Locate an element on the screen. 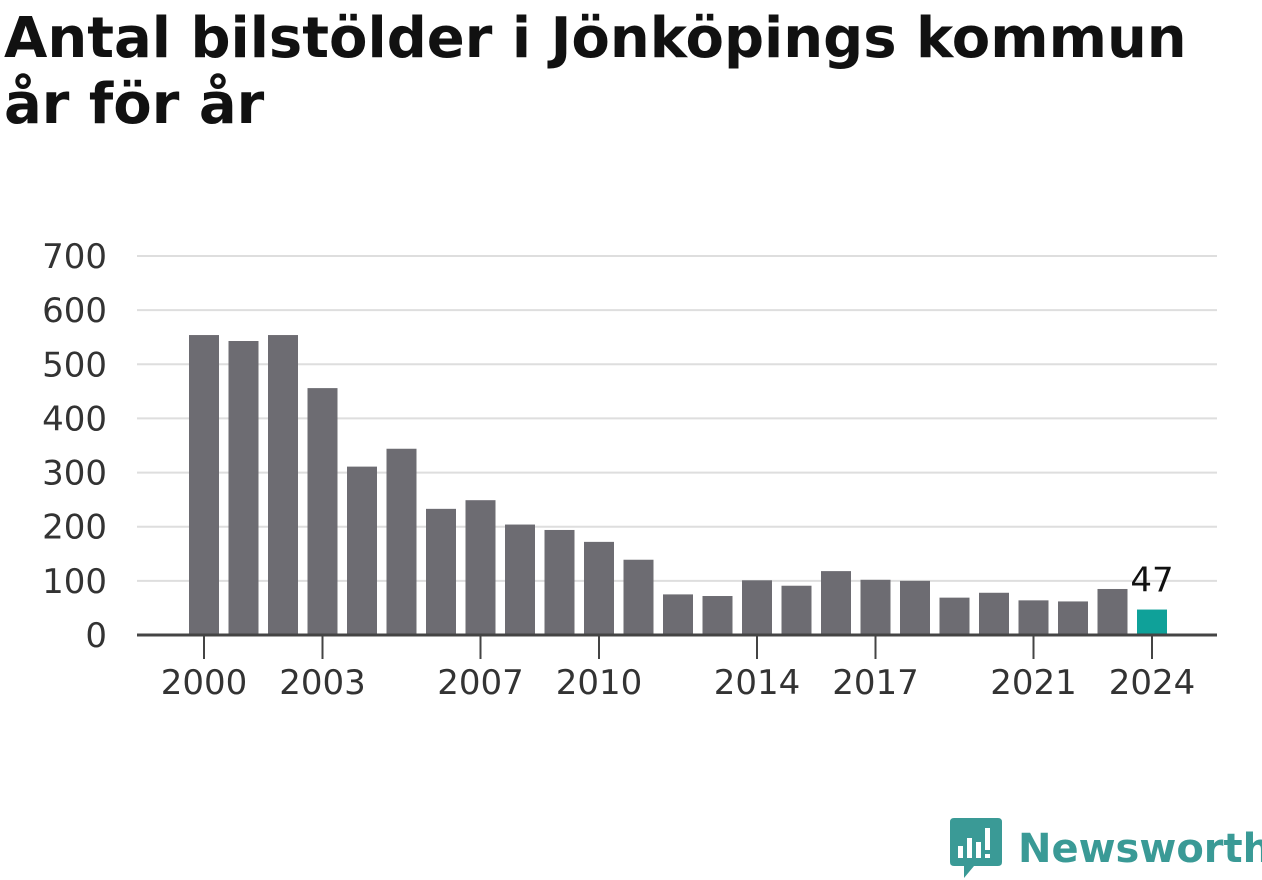 The image size is (1262, 880). bar-2001 is located at coordinates (243, 488).